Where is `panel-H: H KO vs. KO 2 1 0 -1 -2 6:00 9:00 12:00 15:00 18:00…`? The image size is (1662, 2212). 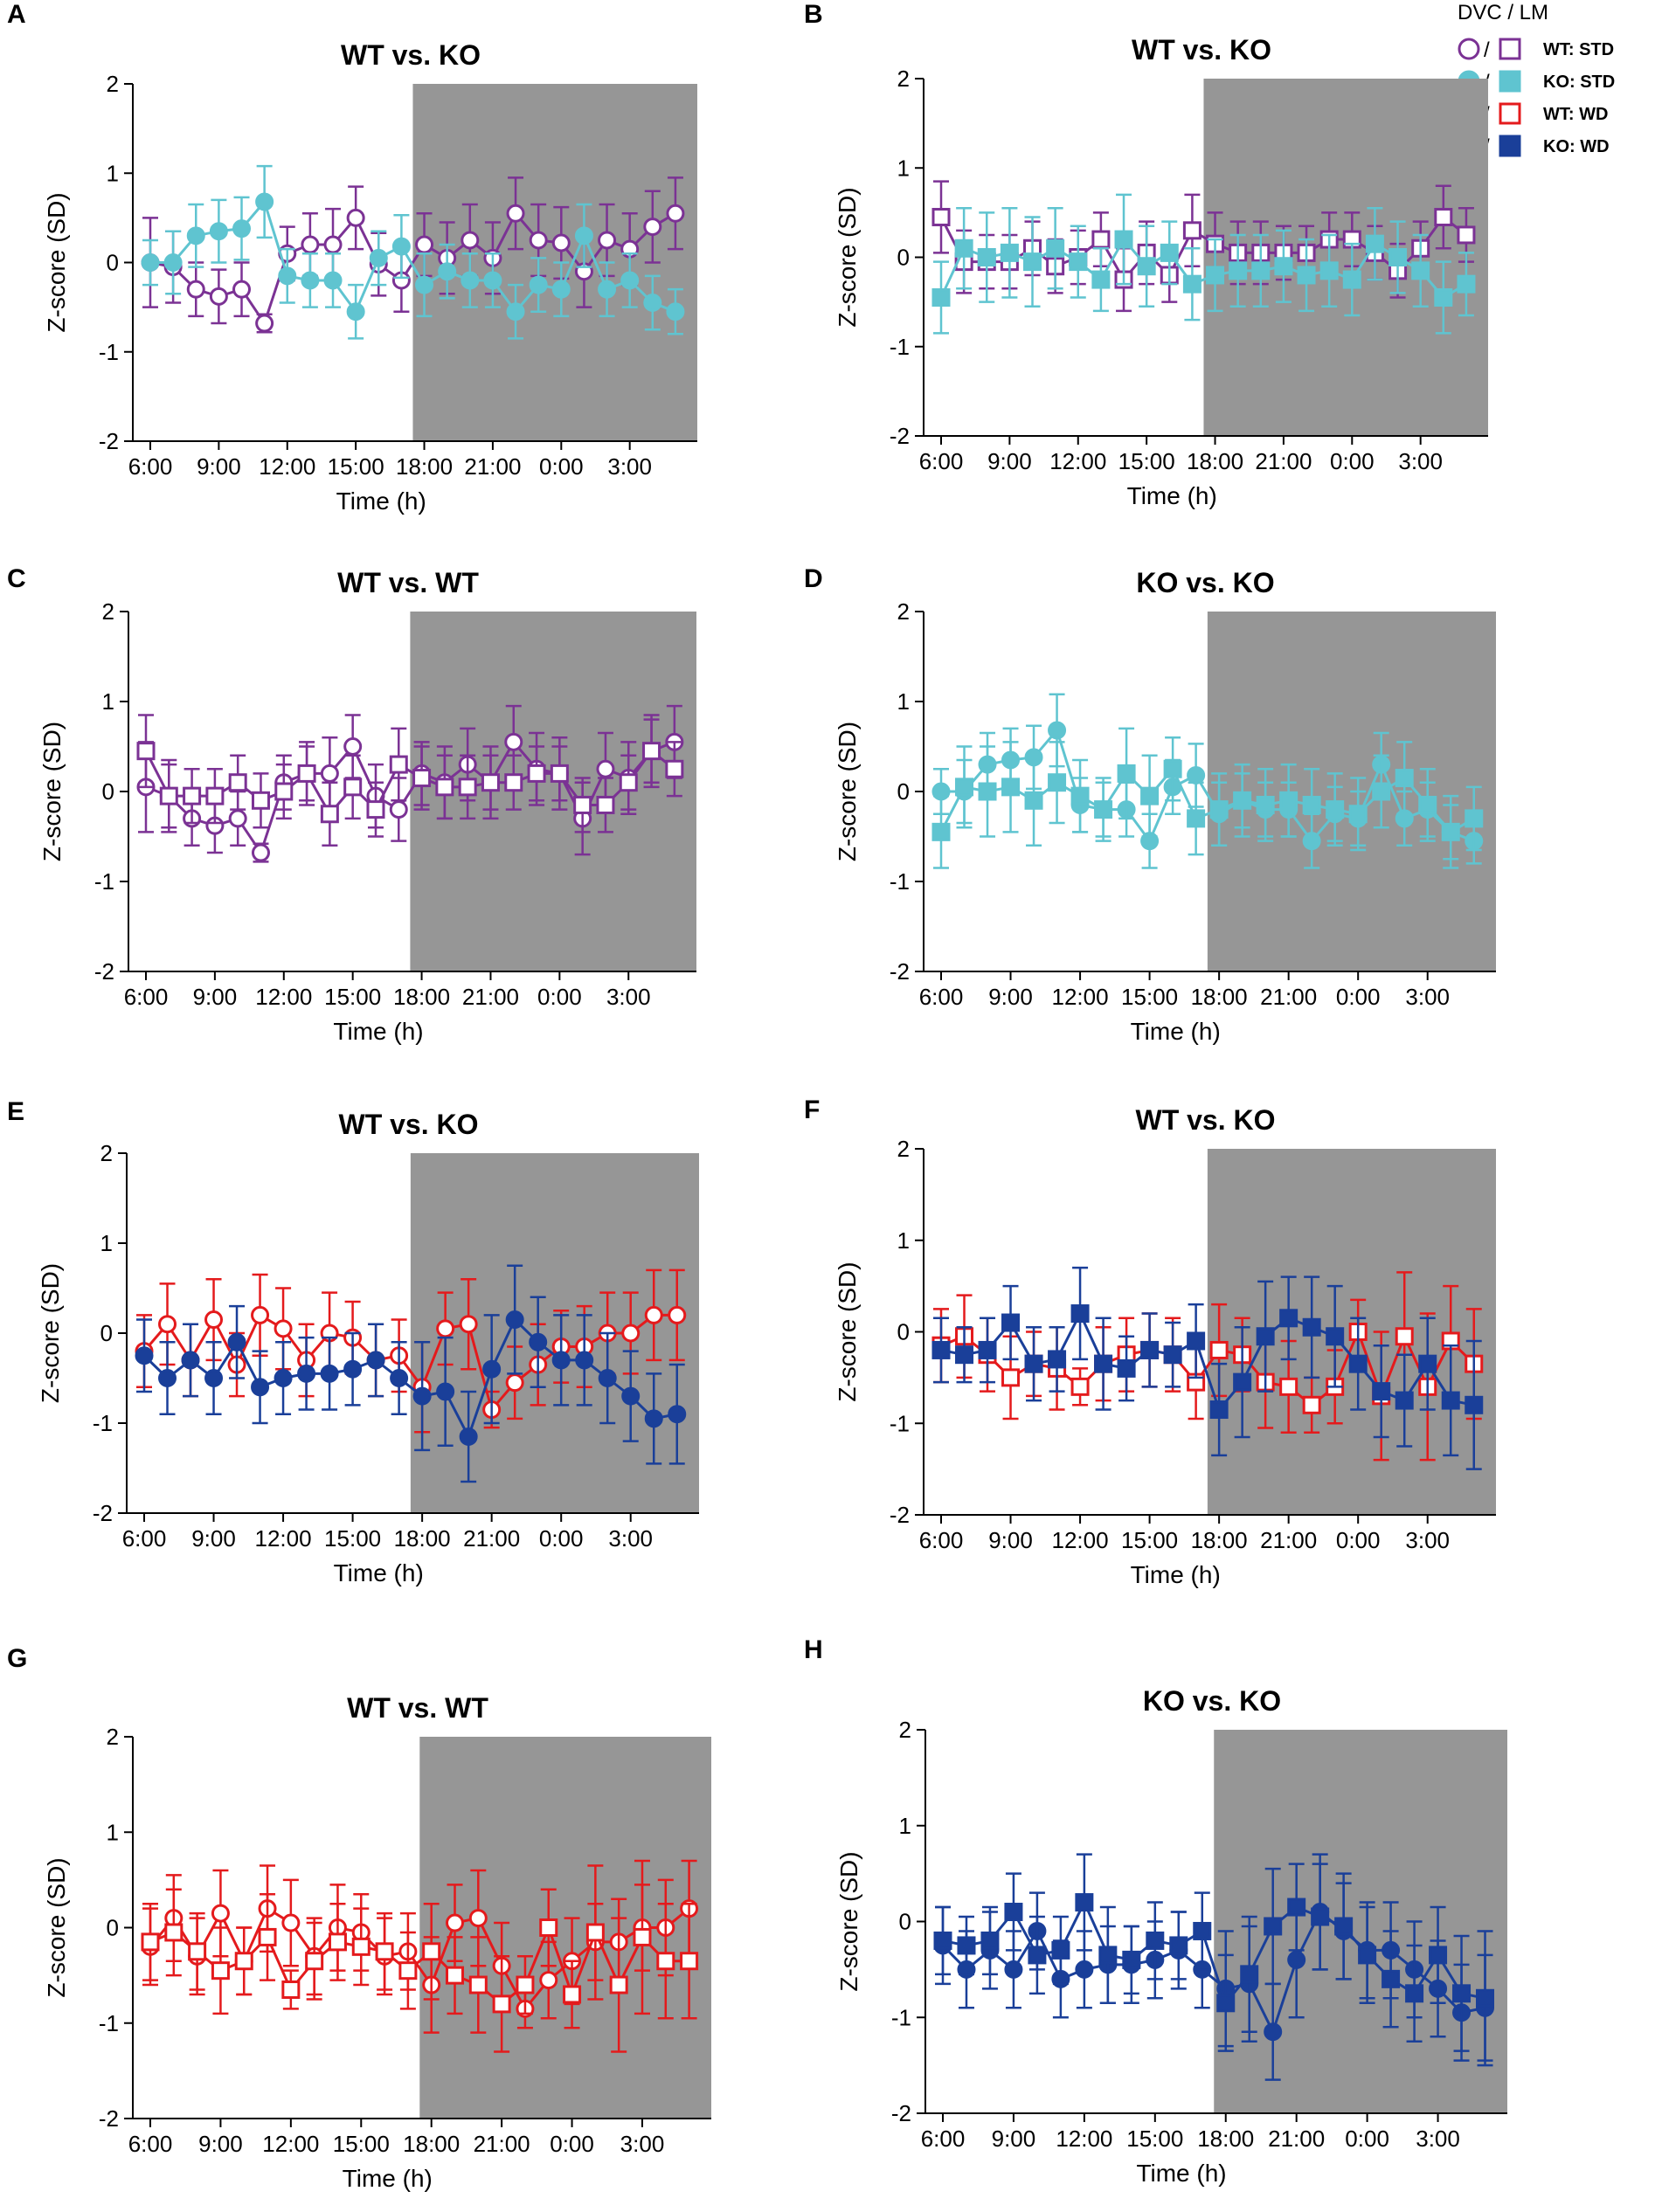 panel-H: H KO vs. KO 2 1 0 -1 -2 6:00 9:00 12:00 15:00 18:00… is located at coordinates (1156, 1911).